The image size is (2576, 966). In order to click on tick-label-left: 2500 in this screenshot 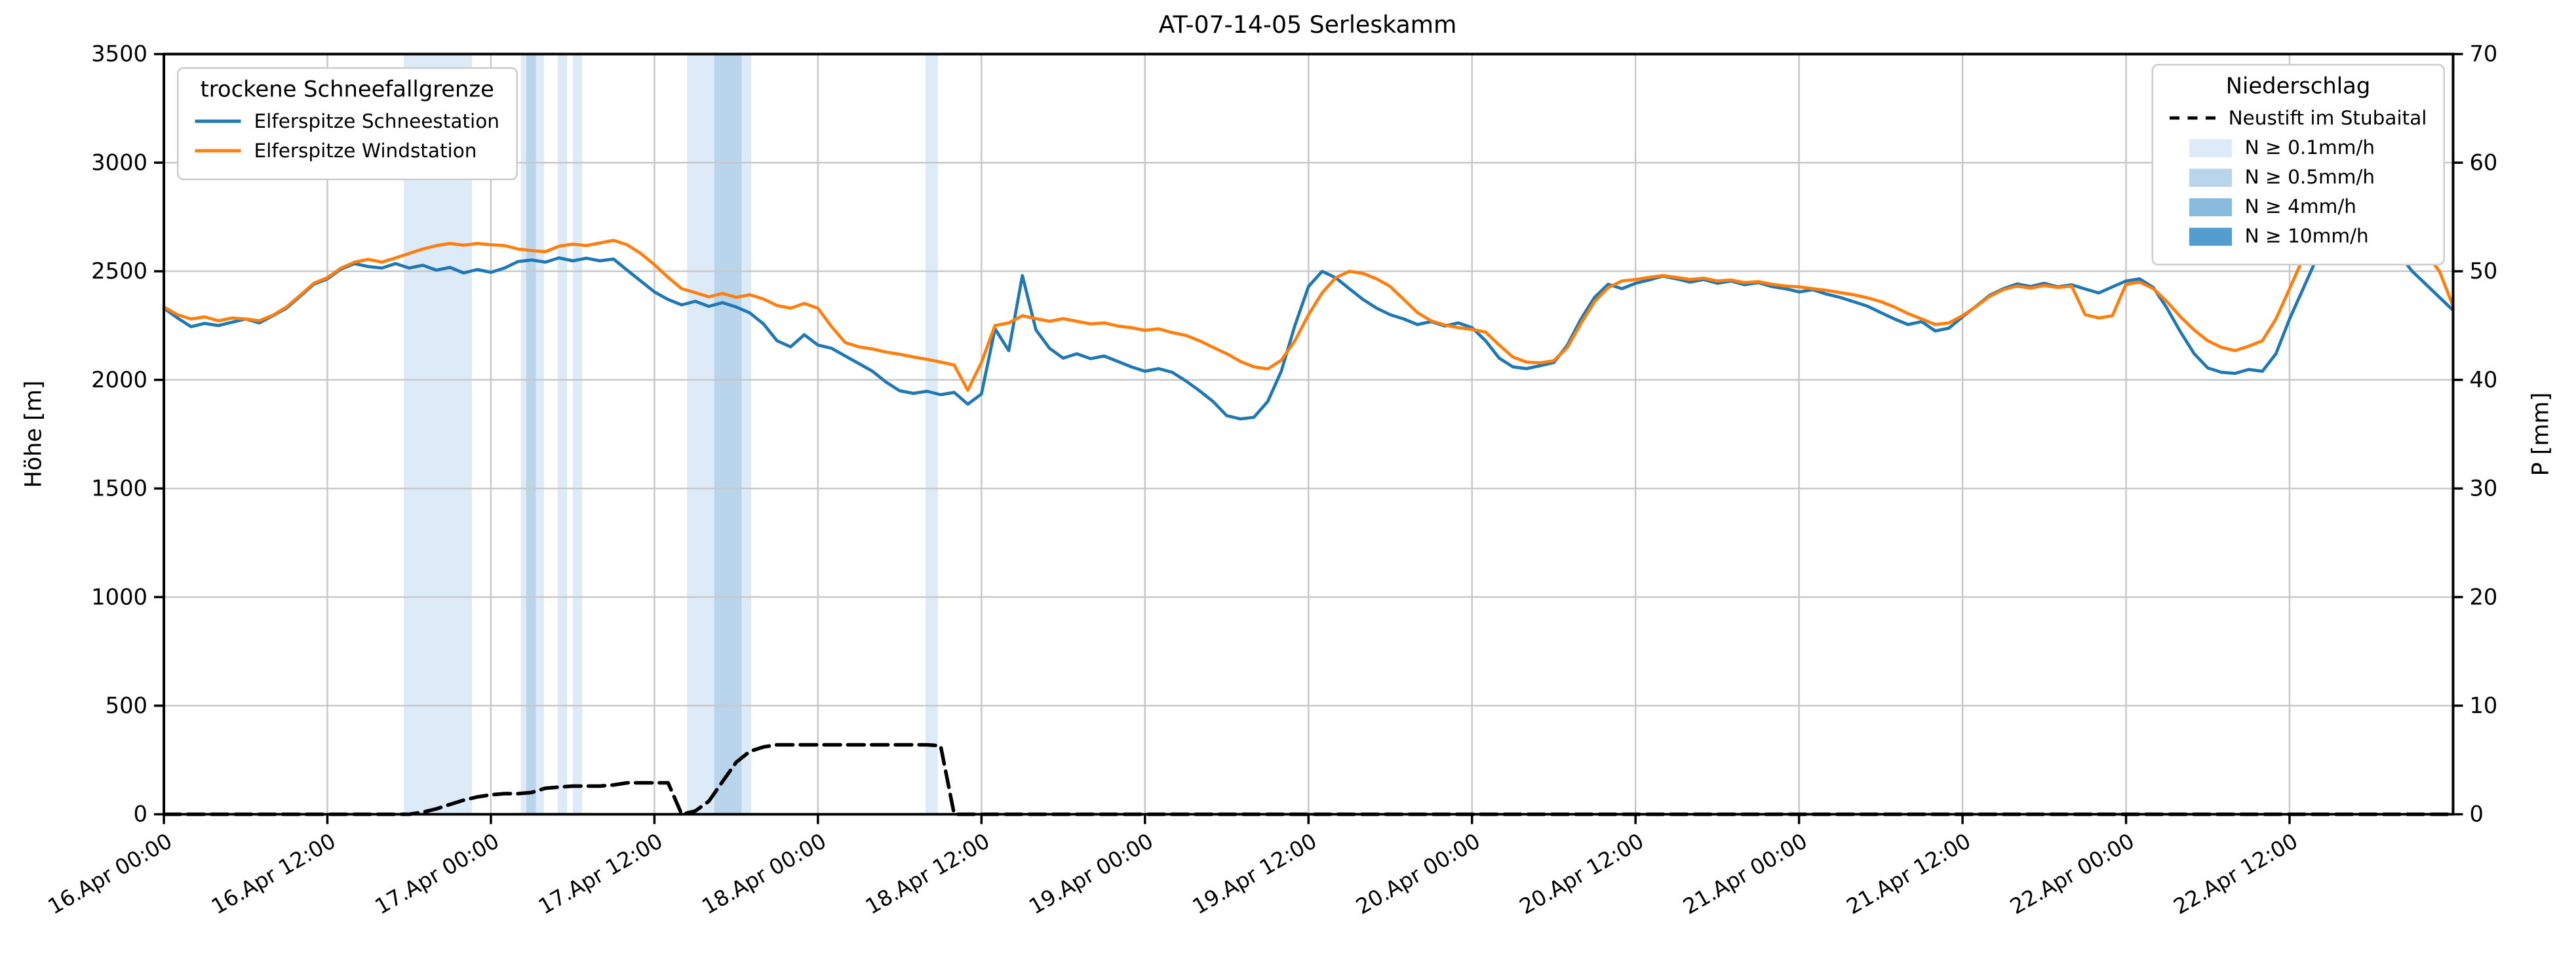, I will do `click(119, 271)`.